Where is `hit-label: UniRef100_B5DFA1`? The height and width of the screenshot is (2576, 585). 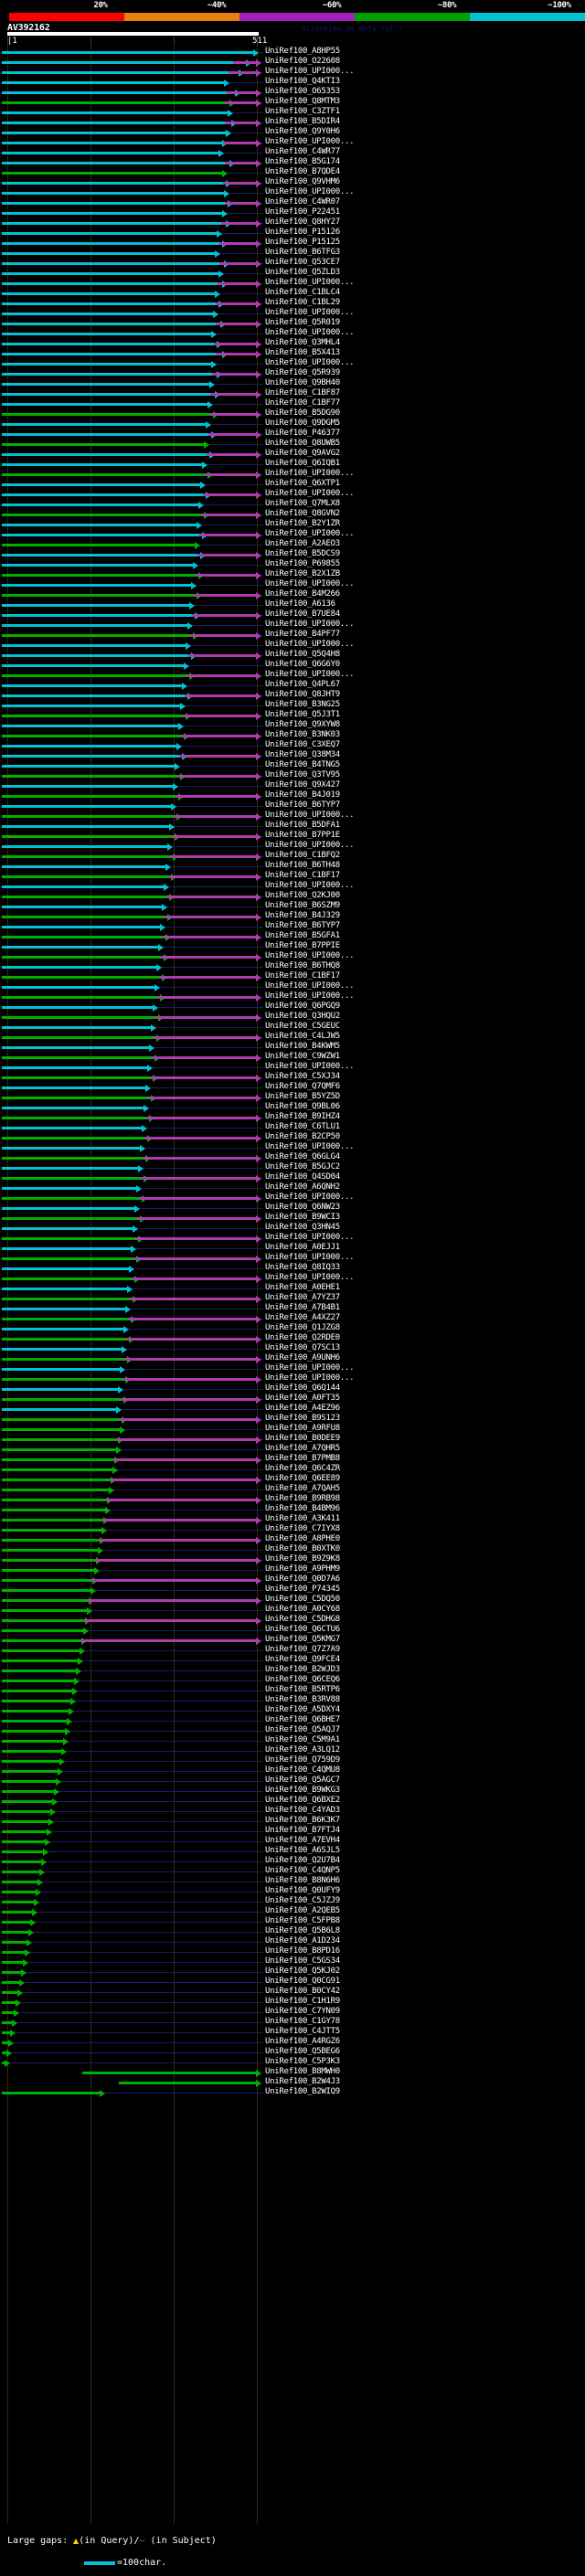
hit-label: UniRef100_B5DFA1 is located at coordinates (302, 825).